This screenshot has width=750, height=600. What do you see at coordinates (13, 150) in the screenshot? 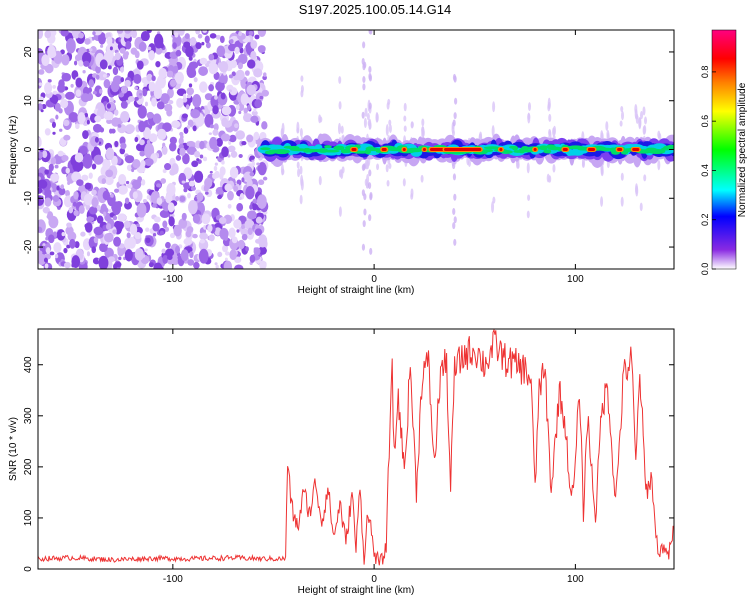
I see `spectrogram-ylabel: Frequency (Hz)` at bounding box center [13, 150].